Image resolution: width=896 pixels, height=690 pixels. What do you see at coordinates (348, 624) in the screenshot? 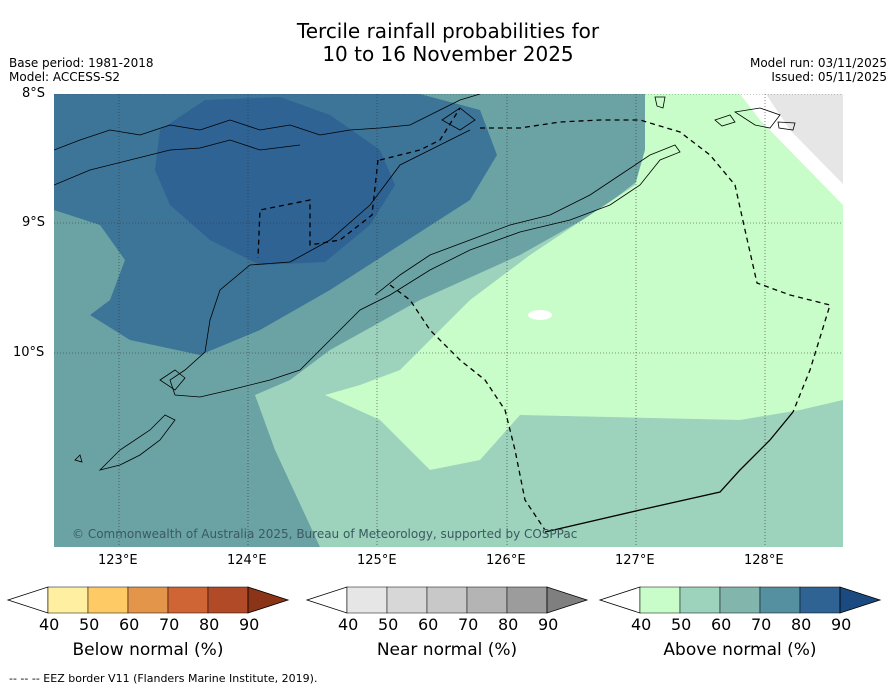
I see `colorbar-near-tick: 40` at bounding box center [348, 624].